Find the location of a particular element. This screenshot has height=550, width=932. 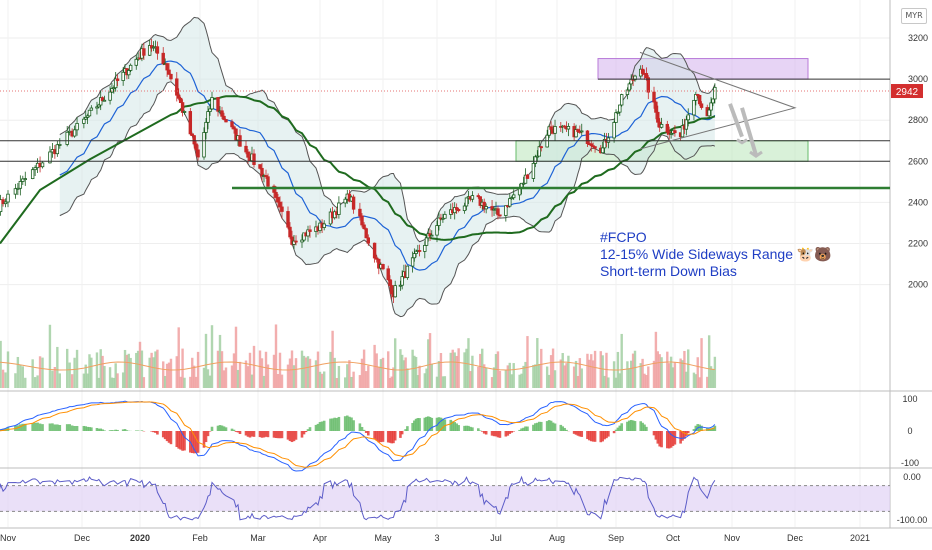

currency-label: MYR is located at coordinates (914, 16).